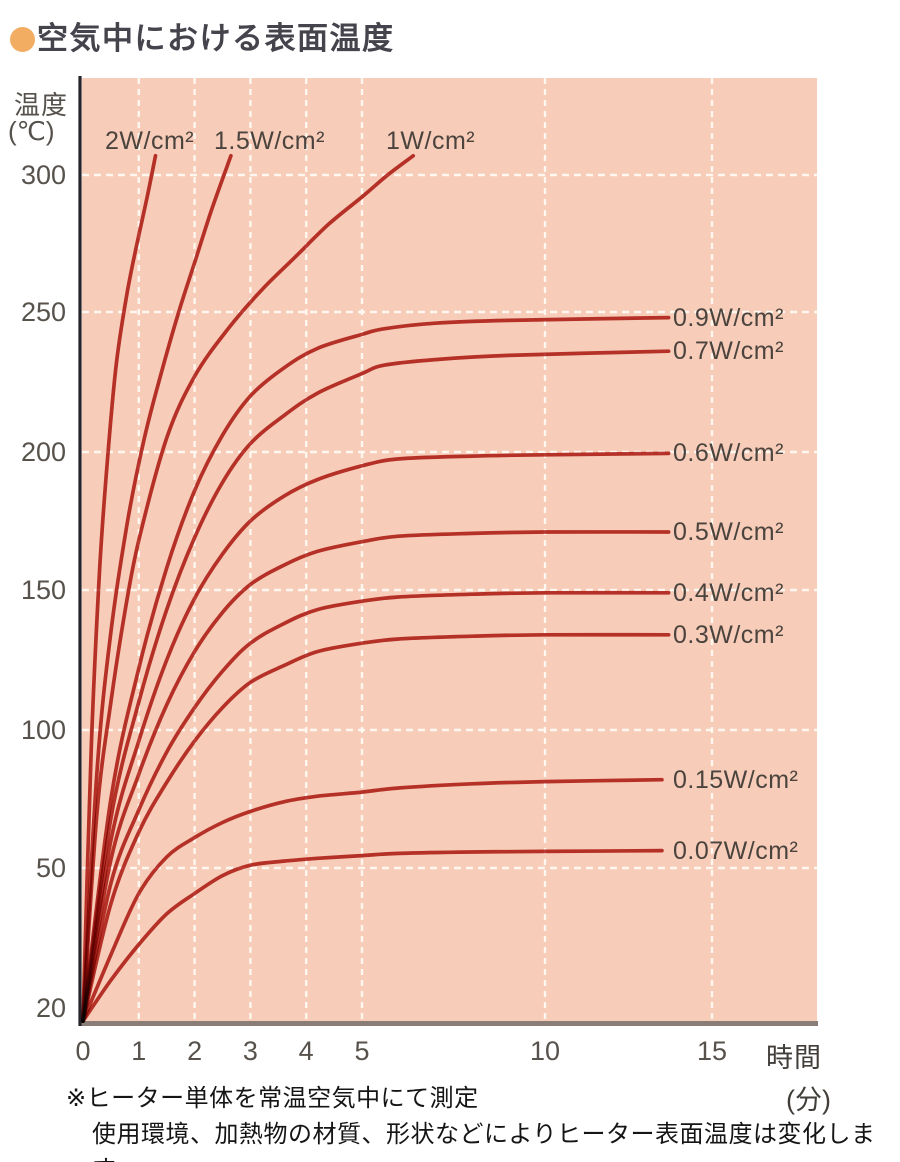  What do you see at coordinates (250, 1051) in the screenshot?
I see `x-tick-label: 3` at bounding box center [250, 1051].